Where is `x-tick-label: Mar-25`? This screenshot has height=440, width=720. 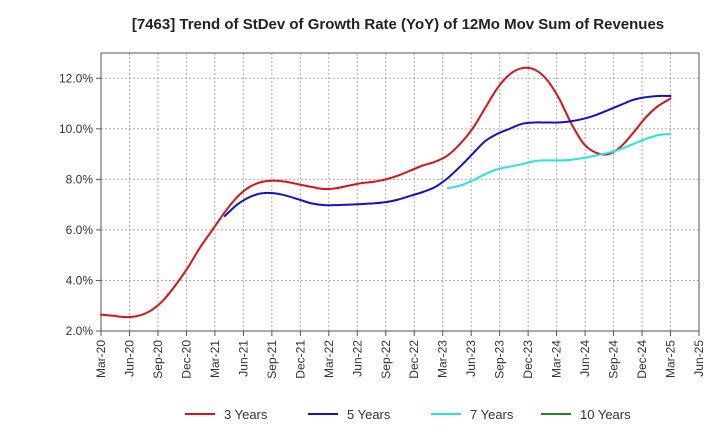
x-tick-label: Mar-25 is located at coordinates (671, 359).